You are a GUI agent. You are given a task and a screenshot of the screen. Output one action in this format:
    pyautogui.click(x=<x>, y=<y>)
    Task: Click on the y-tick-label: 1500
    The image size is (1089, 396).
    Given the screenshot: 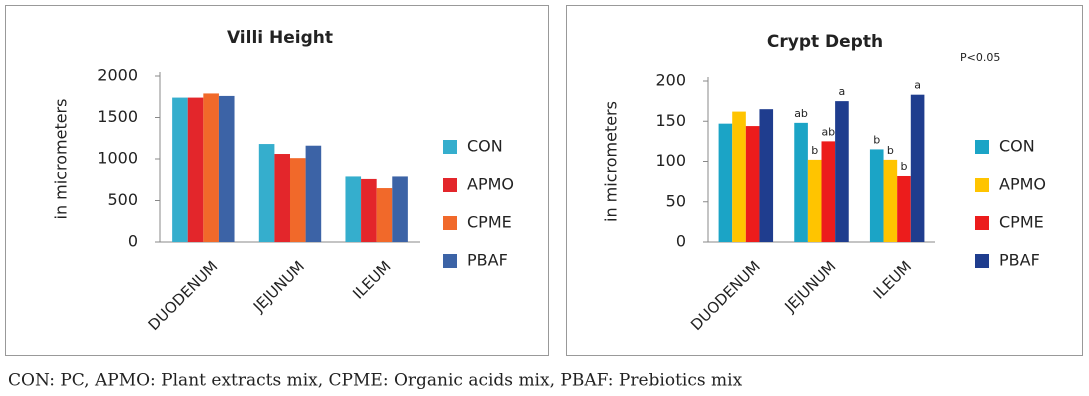 What is the action you would take?
    pyautogui.click(x=117, y=116)
    